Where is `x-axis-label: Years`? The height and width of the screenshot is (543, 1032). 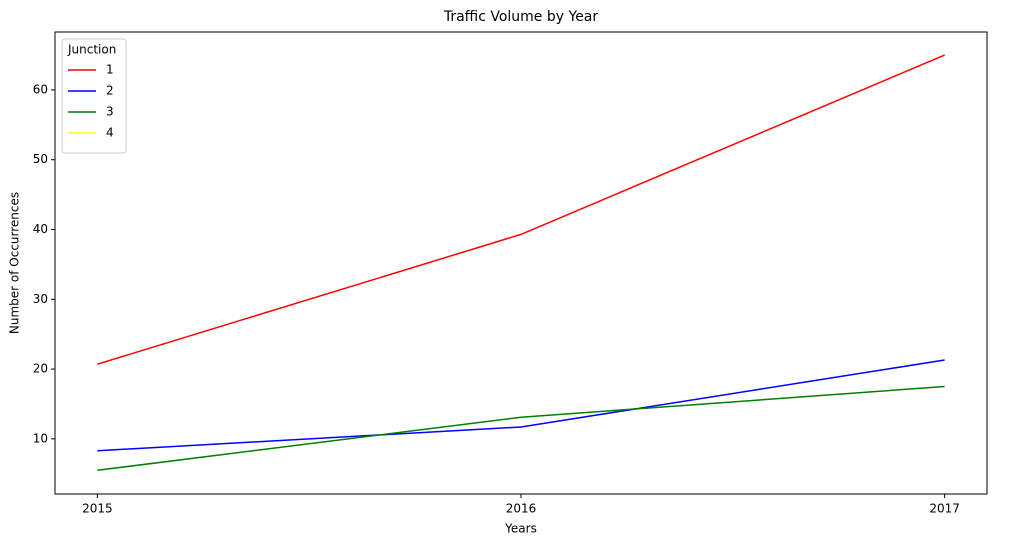
x-axis-label: Years is located at coordinates (520, 529).